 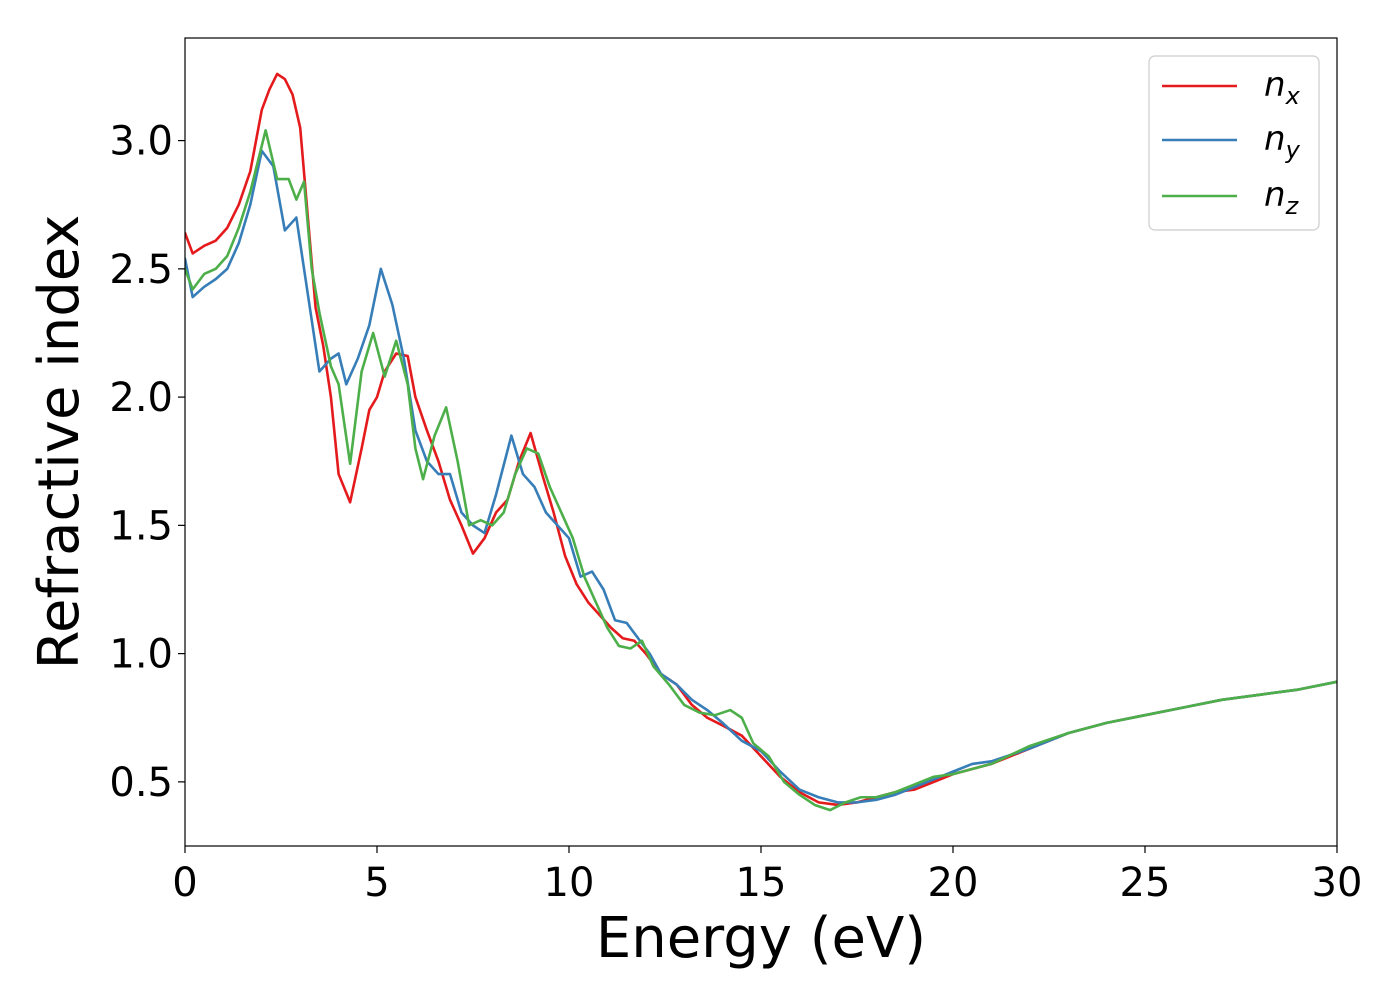 What do you see at coordinates (184, 883) in the screenshot?
I see `x-tick-label: 0` at bounding box center [184, 883].